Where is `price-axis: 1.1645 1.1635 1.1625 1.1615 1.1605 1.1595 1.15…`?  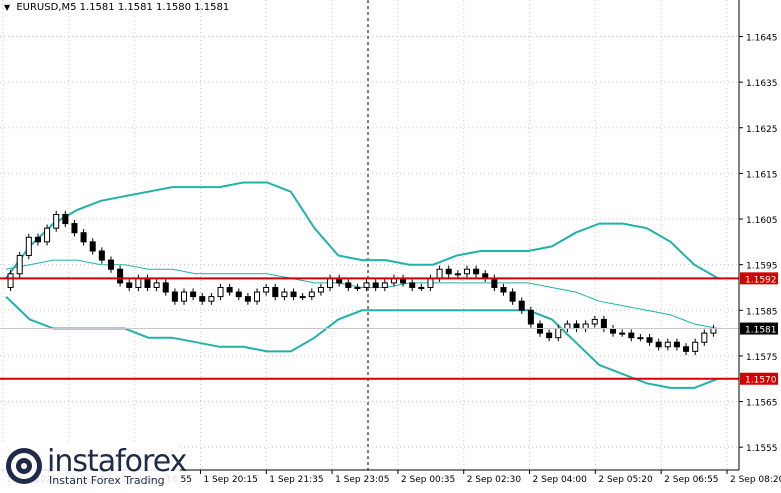 price-axis: 1.1645 1.1635 1.1625 1.1615 1.1605 1.1595 1.15… is located at coordinates (758, 244).